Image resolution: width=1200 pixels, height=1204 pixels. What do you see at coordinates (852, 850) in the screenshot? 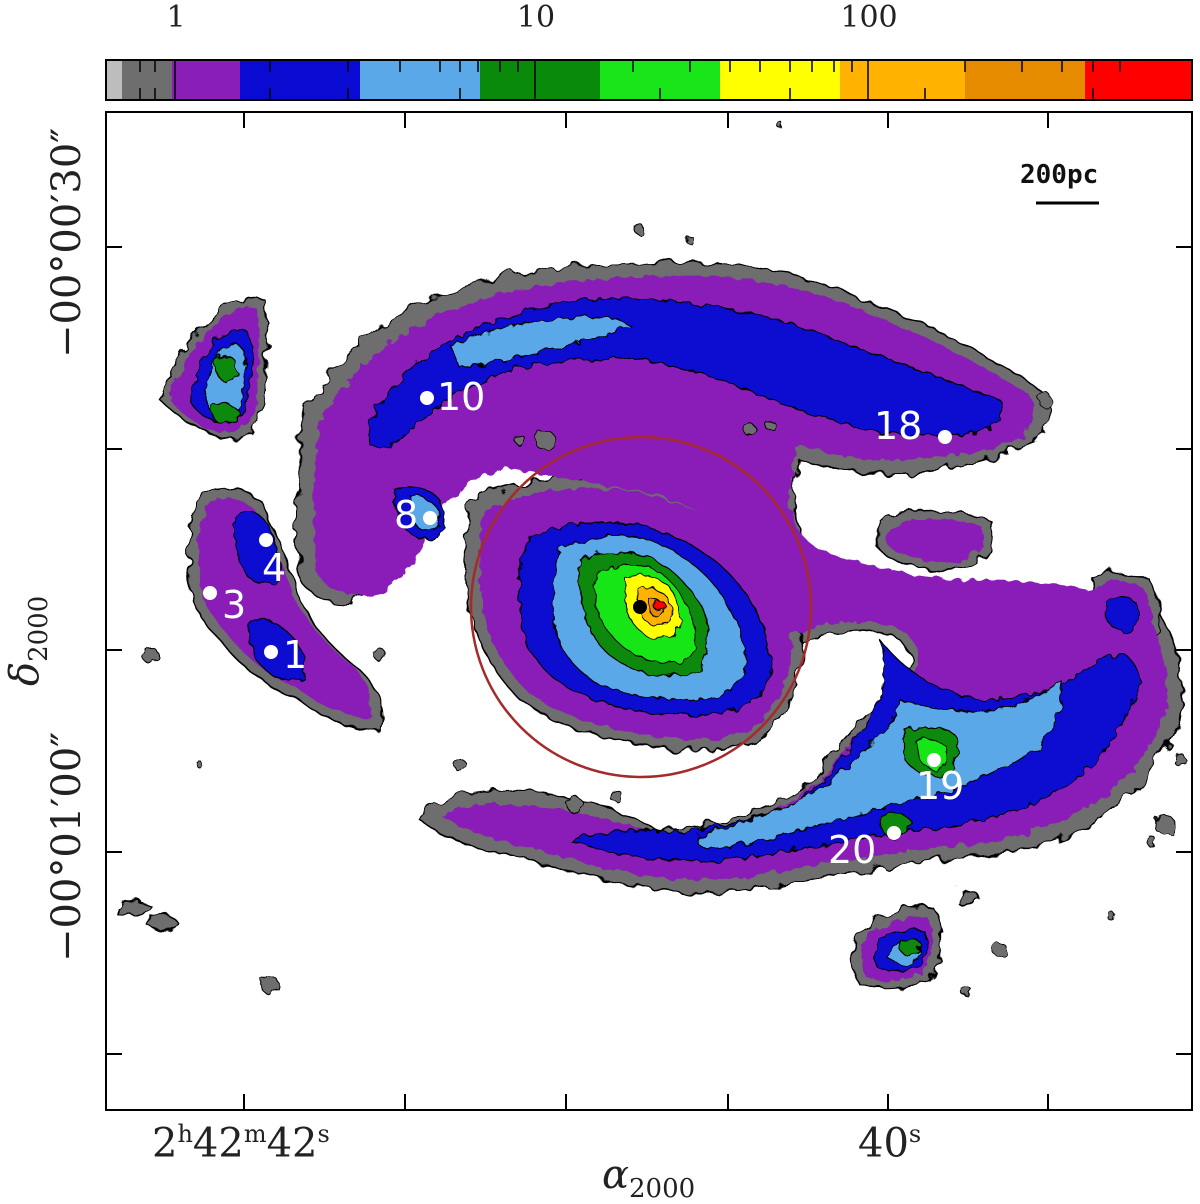
I see `source-label-20: 20` at bounding box center [852, 850].